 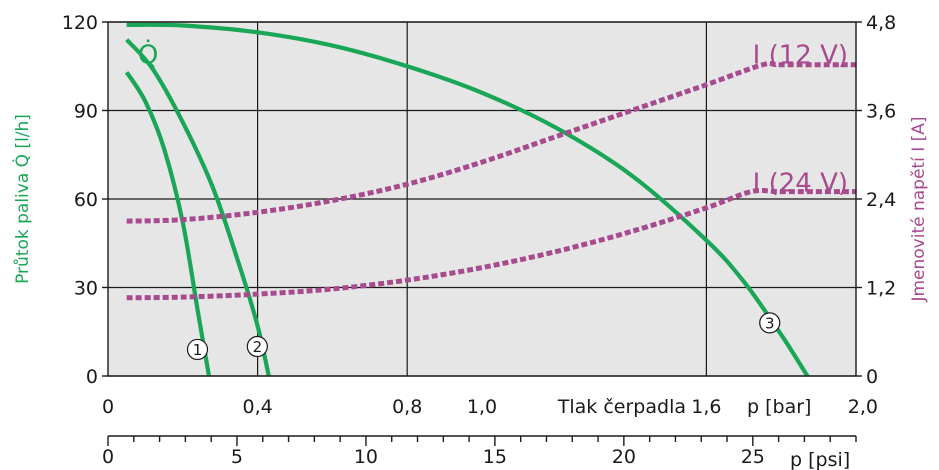 I want to click on y-right-tick-label: 0, so click(x=872, y=377).